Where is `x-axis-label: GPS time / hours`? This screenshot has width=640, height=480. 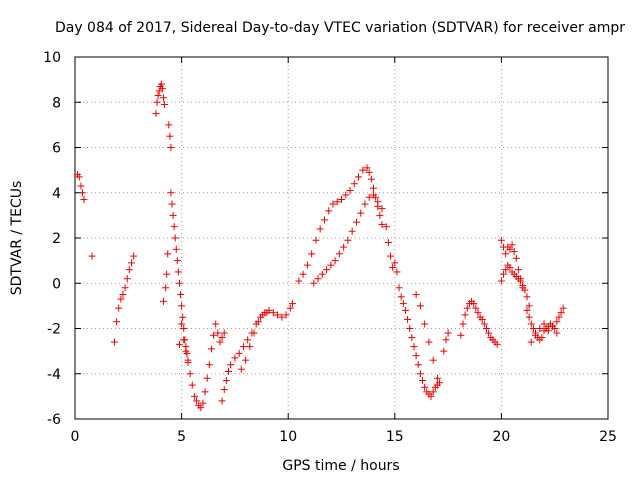 x-axis-label: GPS time / hours is located at coordinates (340, 466).